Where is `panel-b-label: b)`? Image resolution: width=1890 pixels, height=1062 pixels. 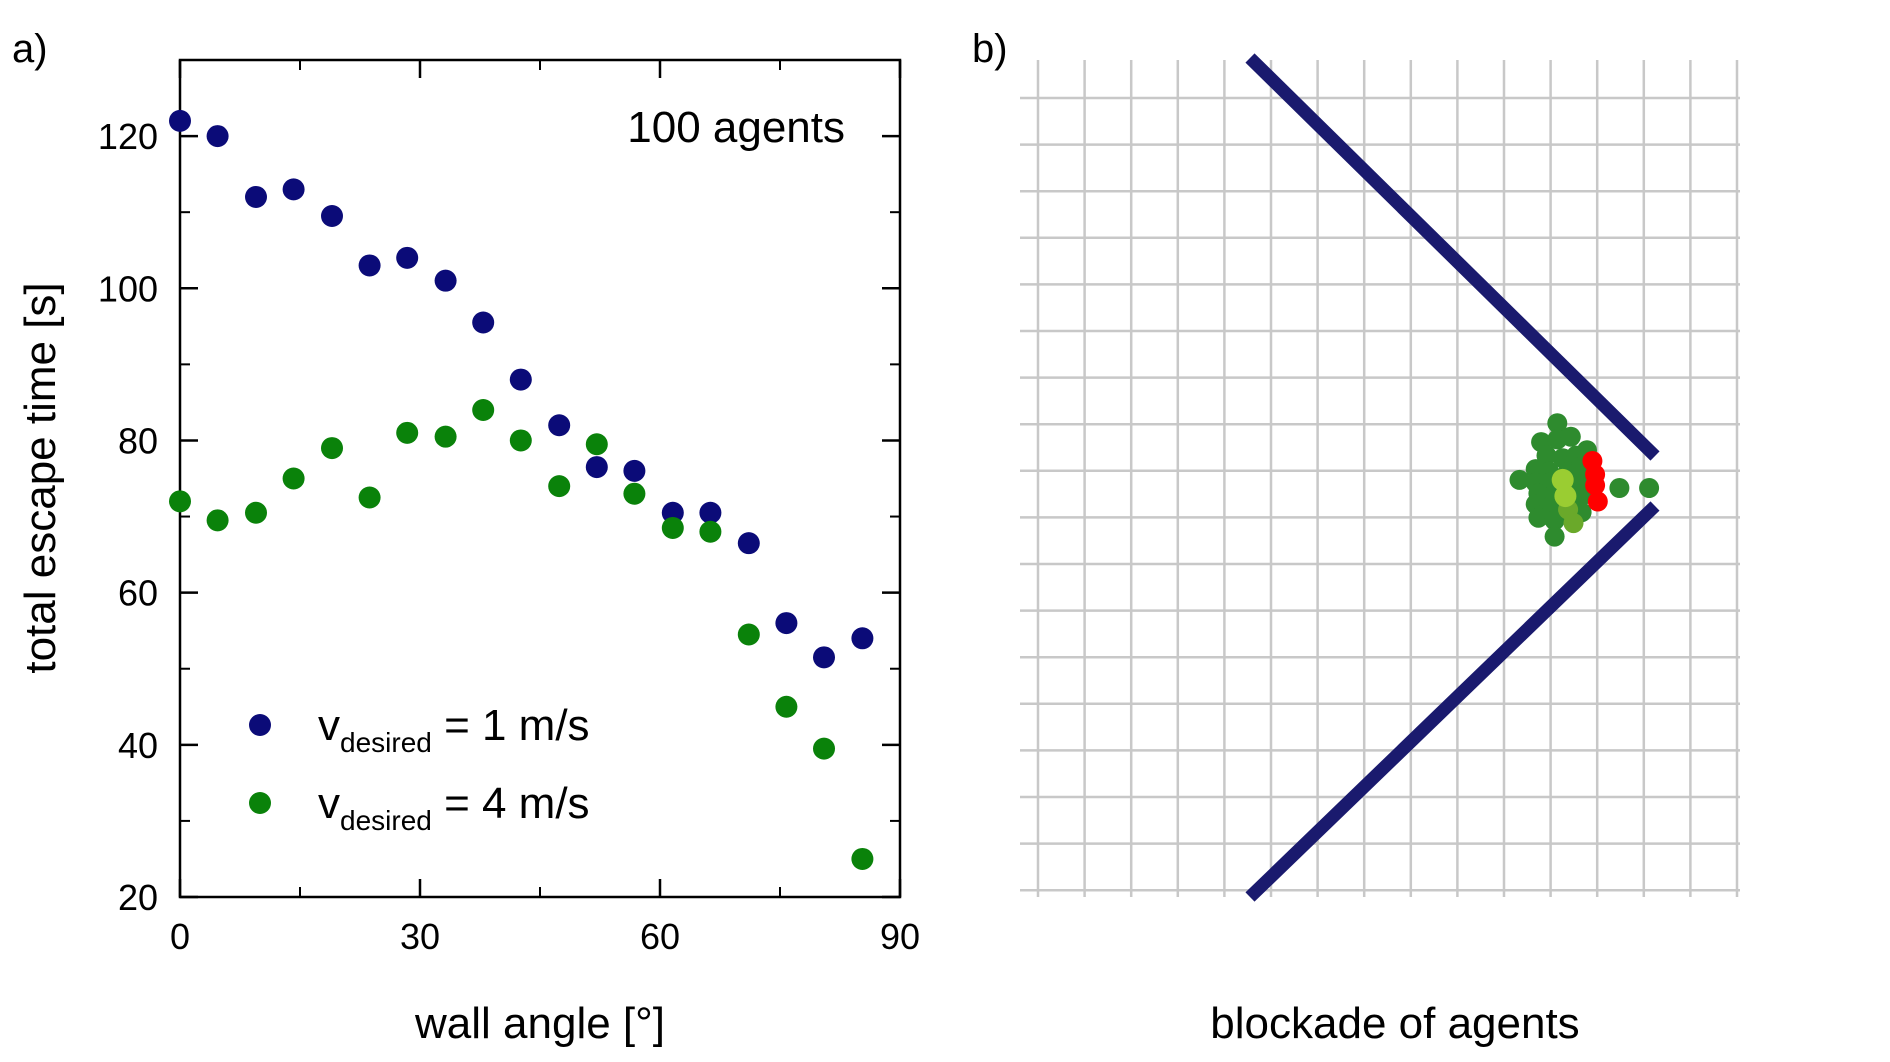
panel-b-label: b) is located at coordinates (990, 49).